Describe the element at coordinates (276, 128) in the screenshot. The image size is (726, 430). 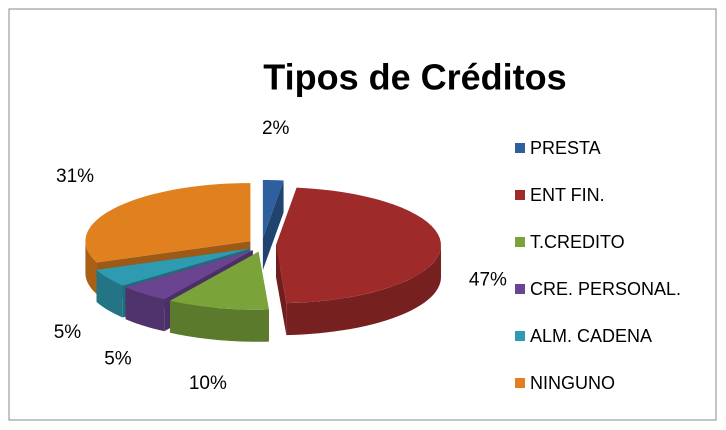
I see `data-label: 2%` at that location.